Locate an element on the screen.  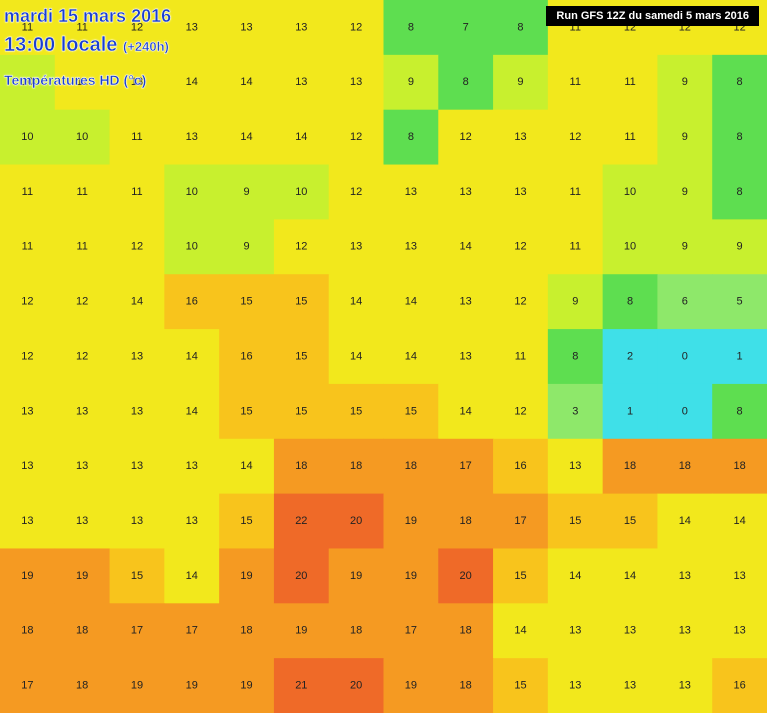
temp-label: 0 is located at coordinates (685, 356).